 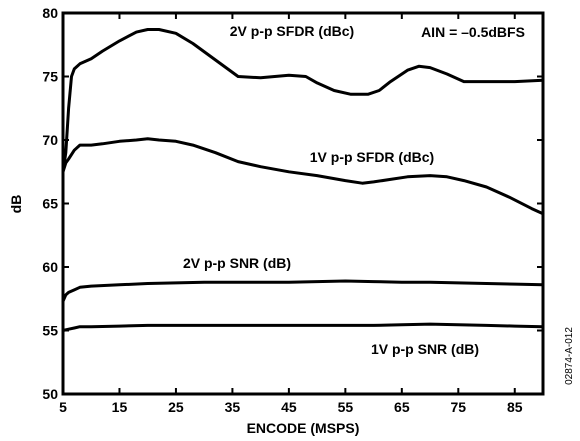 What do you see at coordinates (372, 157) in the screenshot?
I see `series-label-1v-sfdr: 1V p-p SFDR (dBc)` at bounding box center [372, 157].